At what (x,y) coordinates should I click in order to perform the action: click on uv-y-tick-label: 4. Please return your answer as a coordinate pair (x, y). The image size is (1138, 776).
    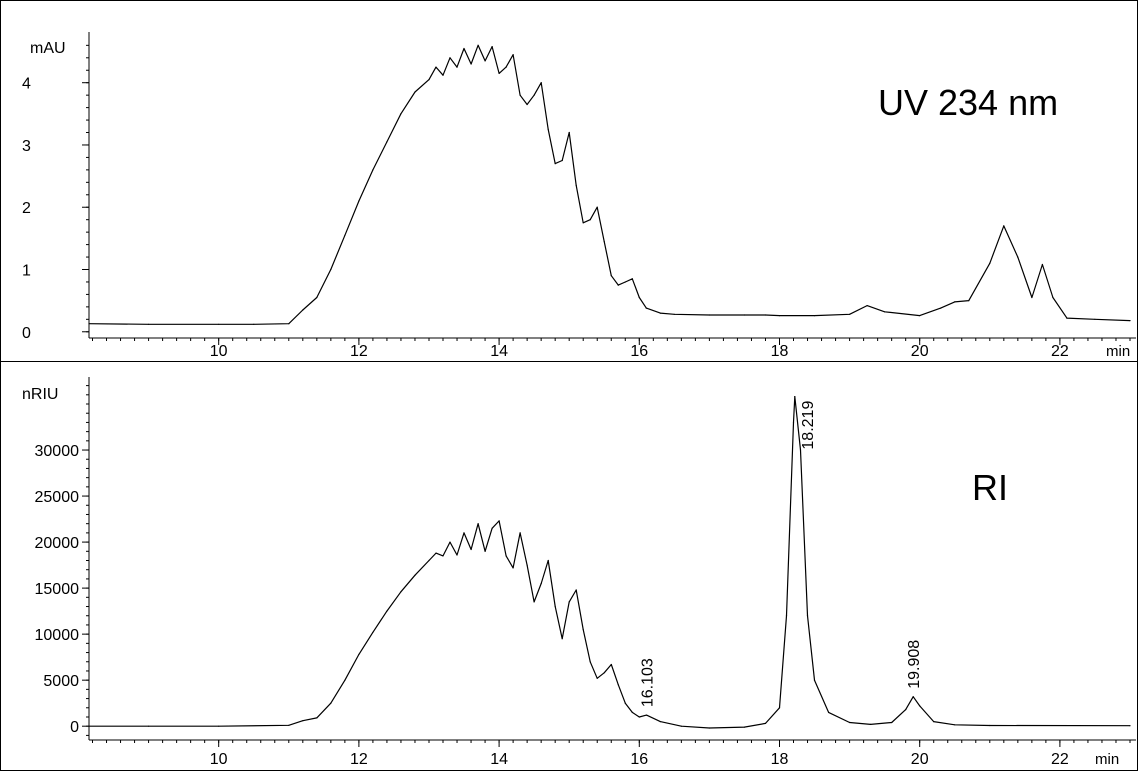
    Looking at the image, I should click on (26, 84).